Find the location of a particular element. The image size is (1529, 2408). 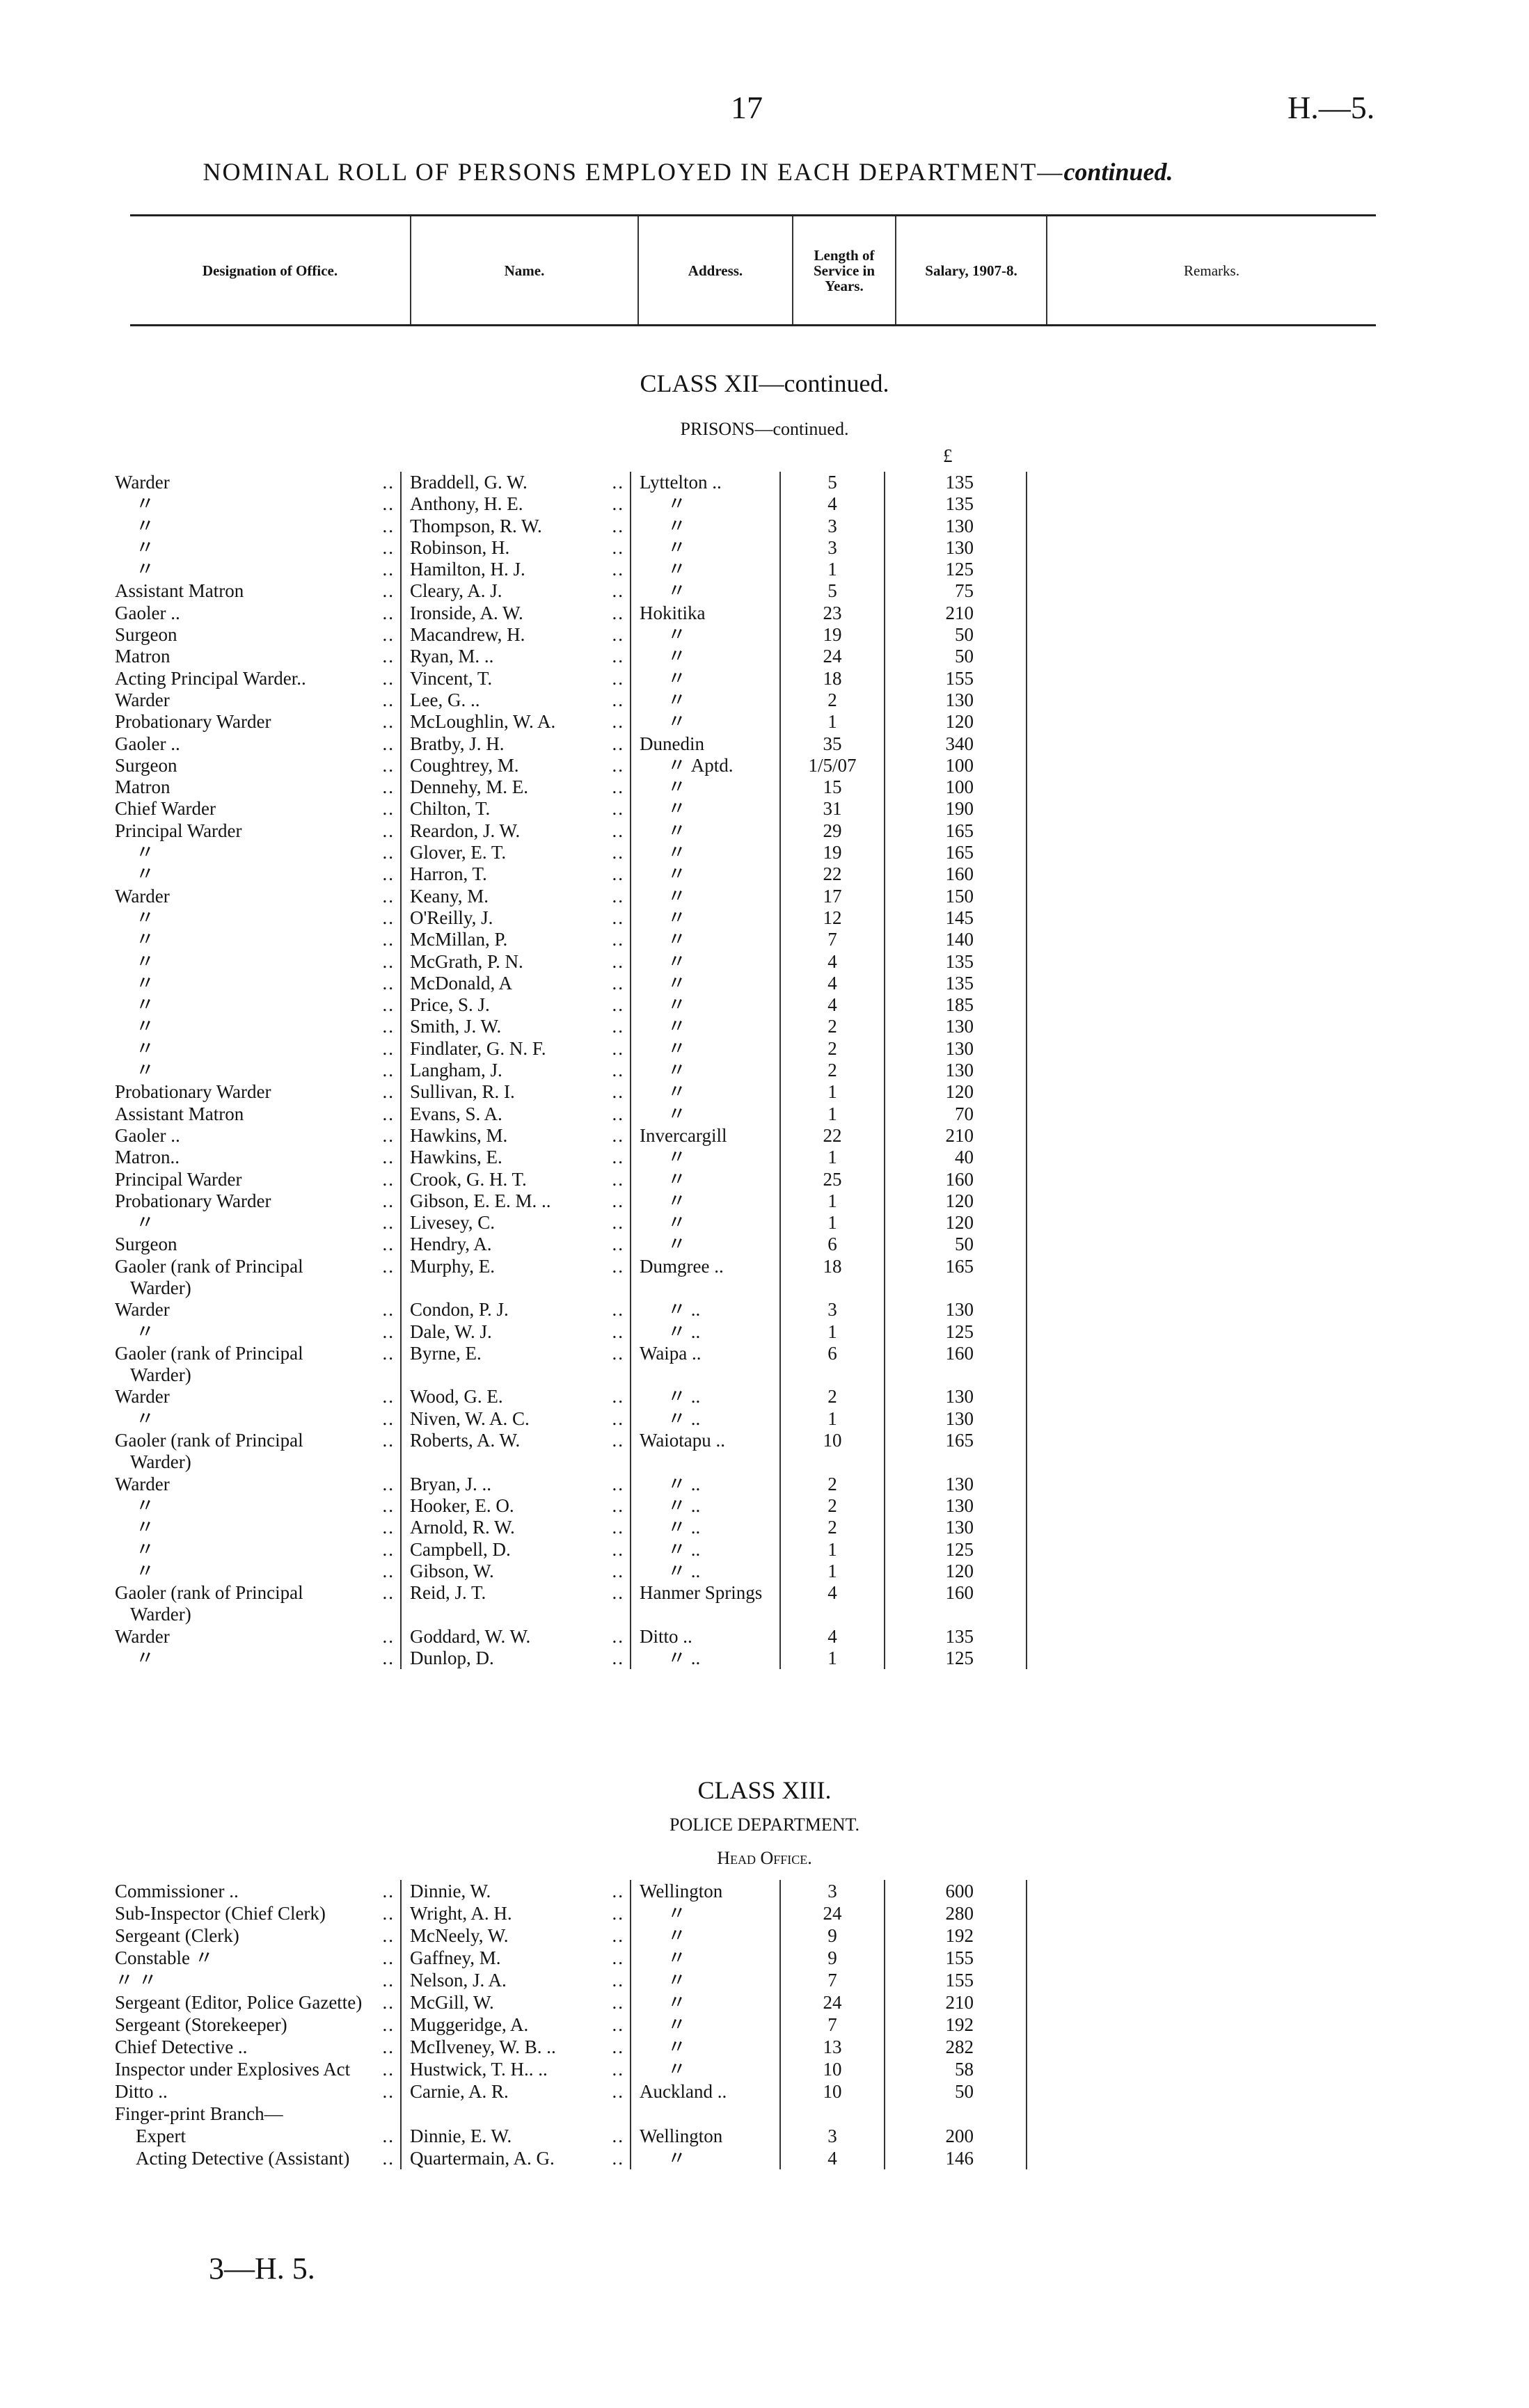

table-row: 〃.. Findlater, G. N. F... 〃 2 130 is located at coordinates (577, 1048).